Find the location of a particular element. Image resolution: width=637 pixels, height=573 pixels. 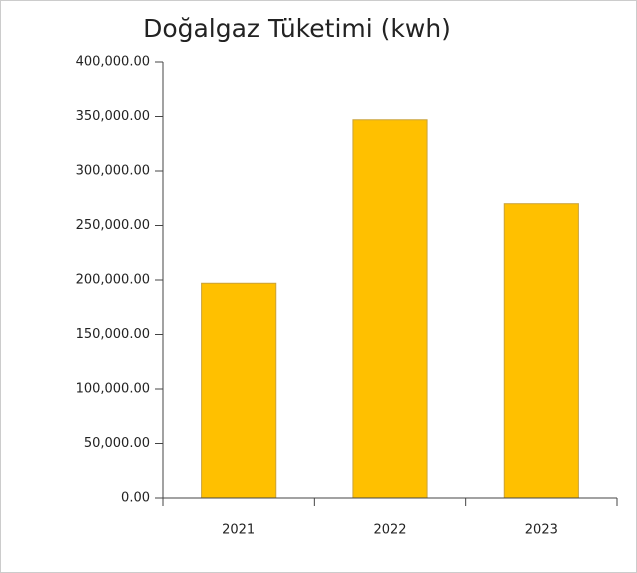

y-tick-label: 250,000.00 is located at coordinates (113, 225).